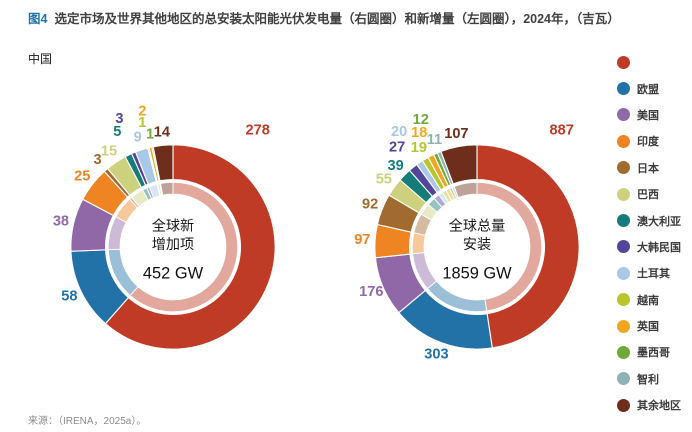 The image size is (692, 432). Describe the element at coordinates (109, 151) in the screenshot. I see `slice-value-label-巴西: 15` at that location.